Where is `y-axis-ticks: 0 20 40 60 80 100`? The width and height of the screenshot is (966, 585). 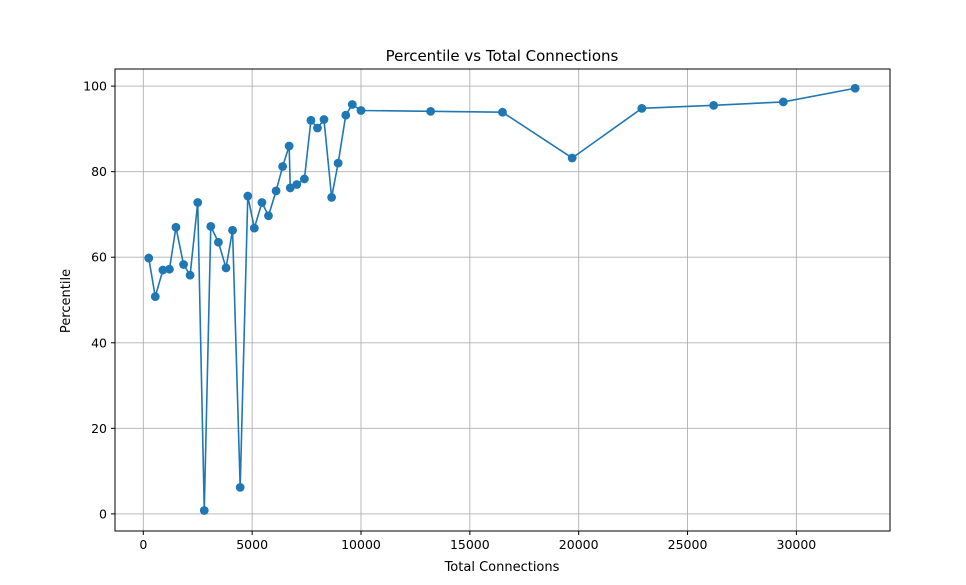 y-axis-ticks: 0 20 40 60 80 100 is located at coordinates (99, 300).